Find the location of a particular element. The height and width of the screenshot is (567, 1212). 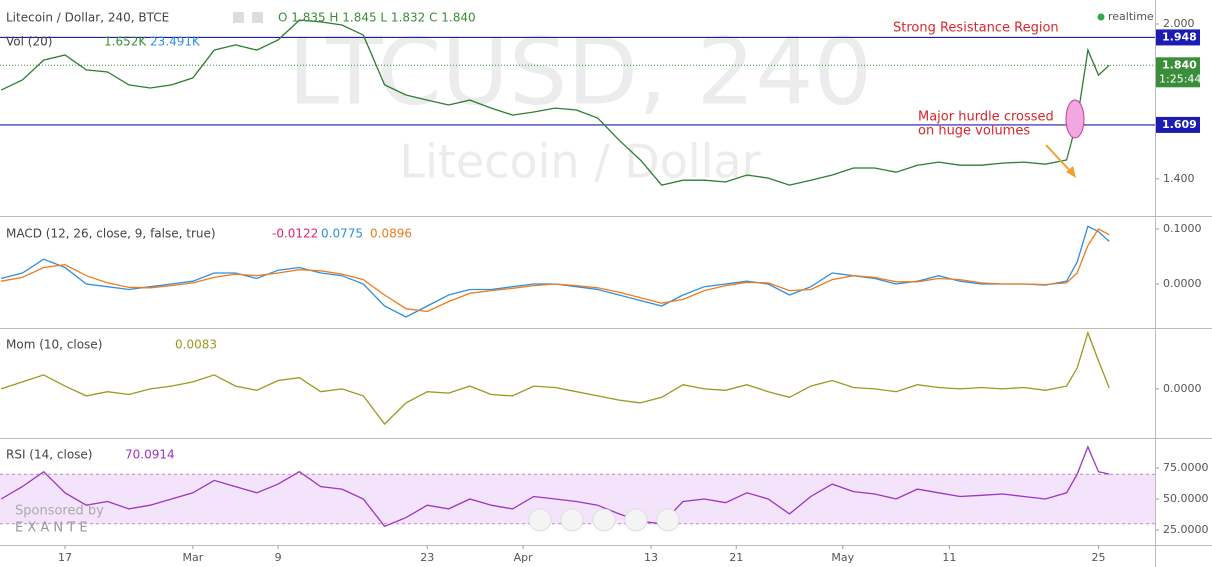

x-tick-label: May is located at coordinates (842, 557).